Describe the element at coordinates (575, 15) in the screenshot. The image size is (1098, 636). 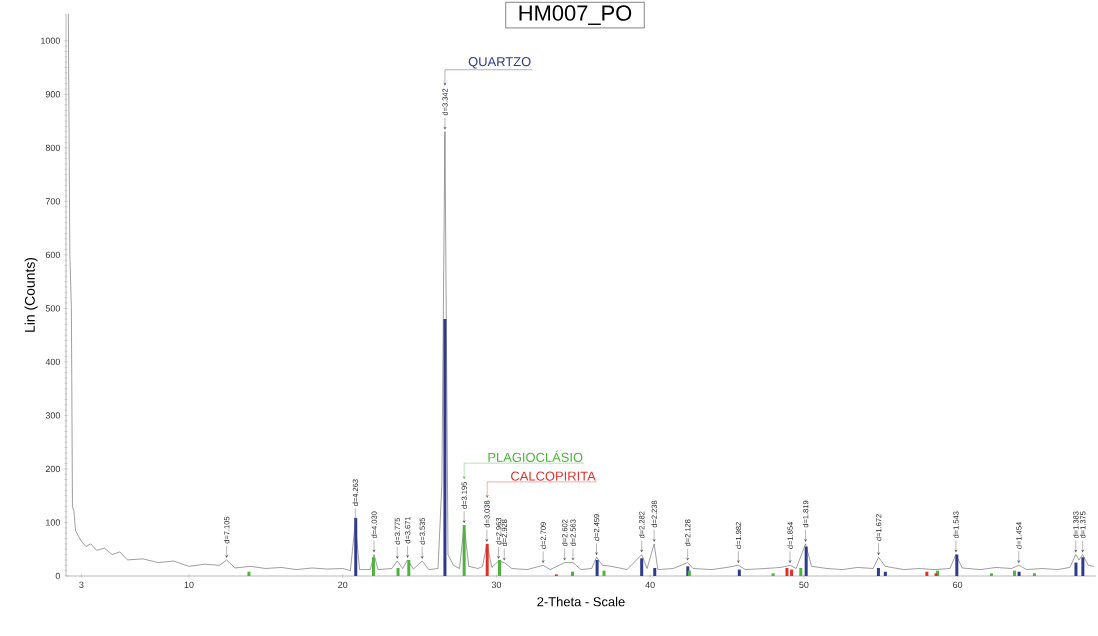
I see `chart-title: HM007_PO` at that location.